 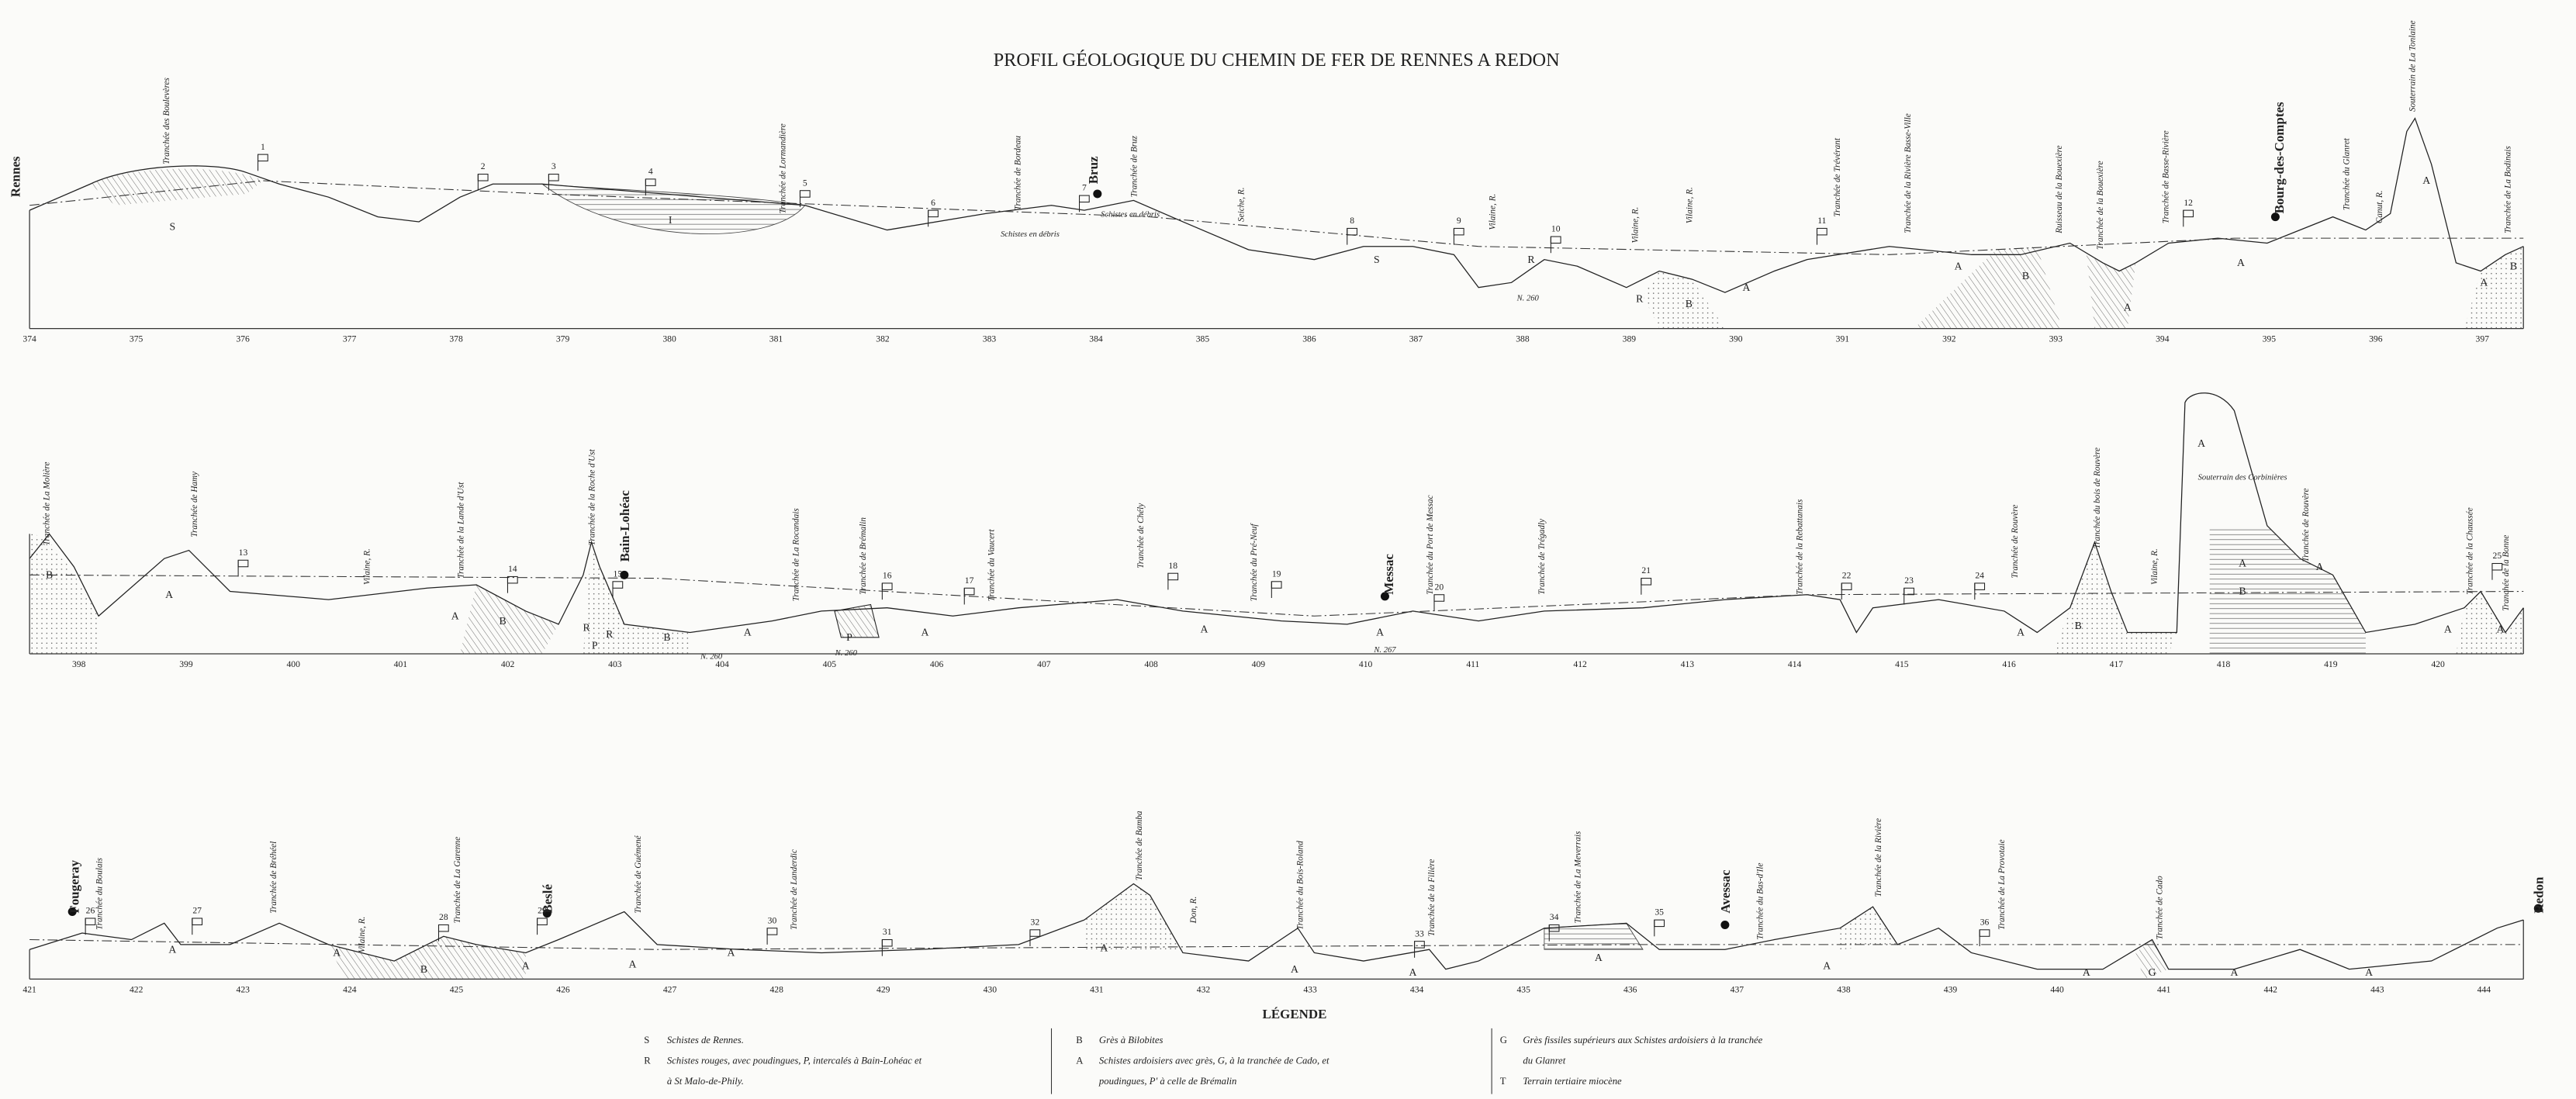 I want to click on kilometer-label: 415, so click(x=1902, y=664).